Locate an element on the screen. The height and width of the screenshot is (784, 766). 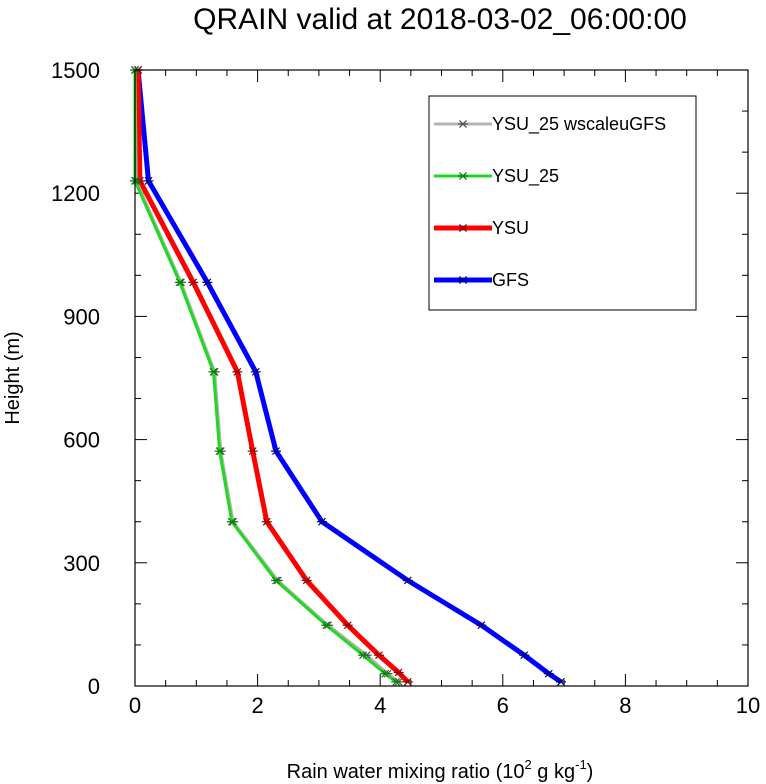
y-tick-labels: 0 300 600 900 1200 1500 is located at coordinates (75, 378).